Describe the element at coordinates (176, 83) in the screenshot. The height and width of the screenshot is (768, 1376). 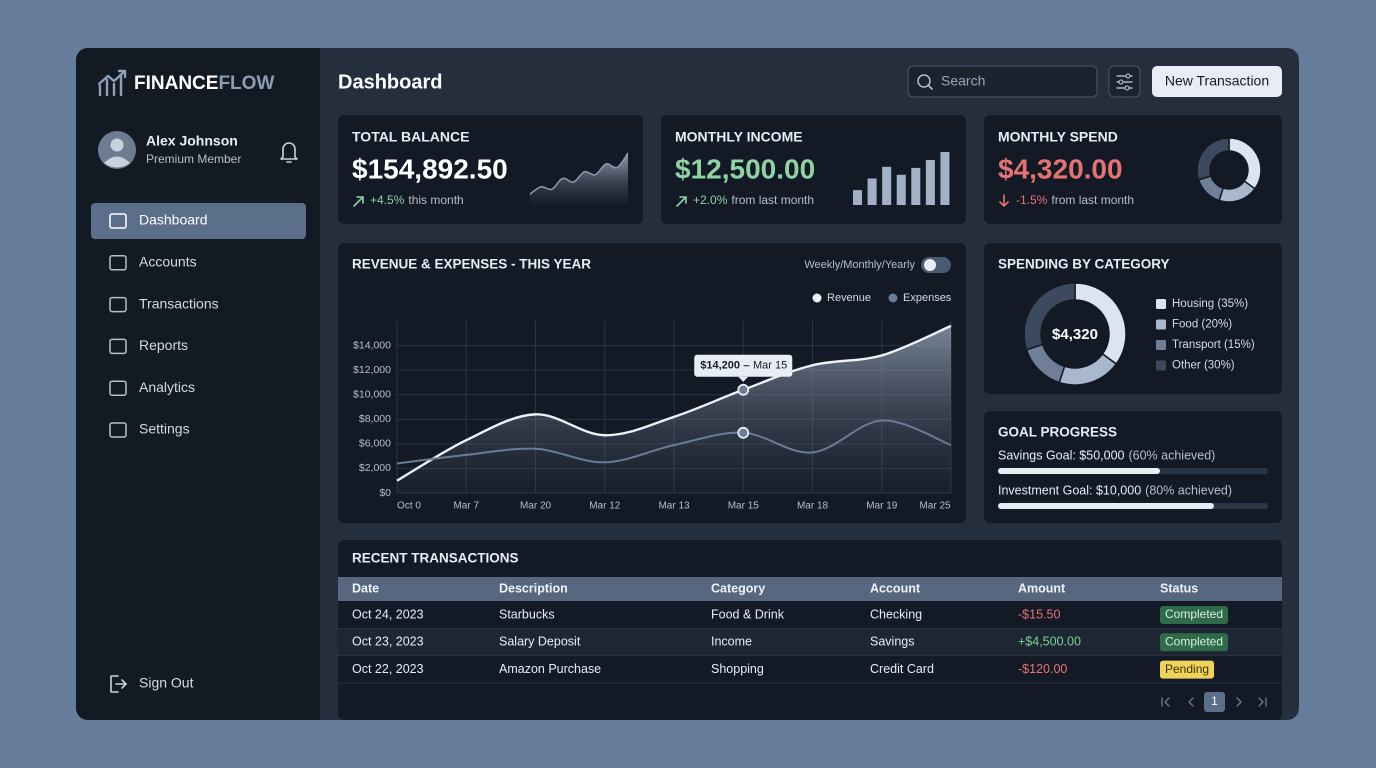
I see `brand-first: FINANCE` at that location.